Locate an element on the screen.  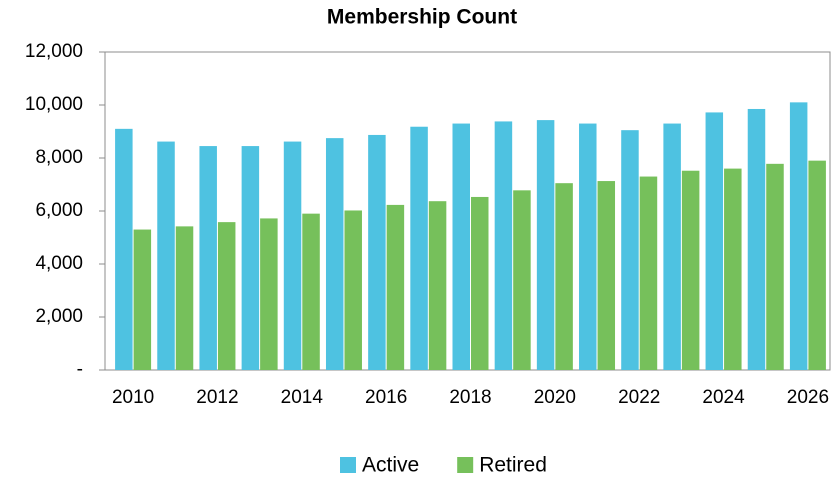
x-tick-label: 2014 is located at coordinates (302, 397).